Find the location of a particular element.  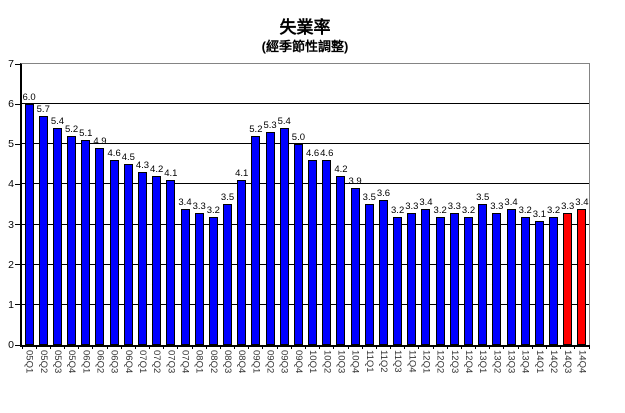

x-axis-category-label: 05Q3 is located at coordinates (57, 362).